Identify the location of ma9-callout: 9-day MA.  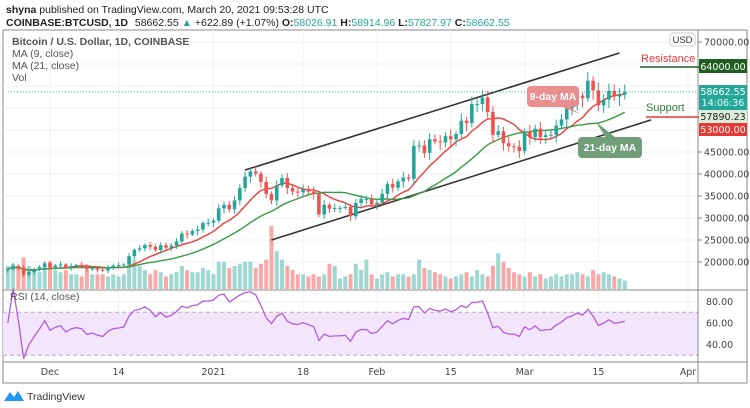
(553, 100).